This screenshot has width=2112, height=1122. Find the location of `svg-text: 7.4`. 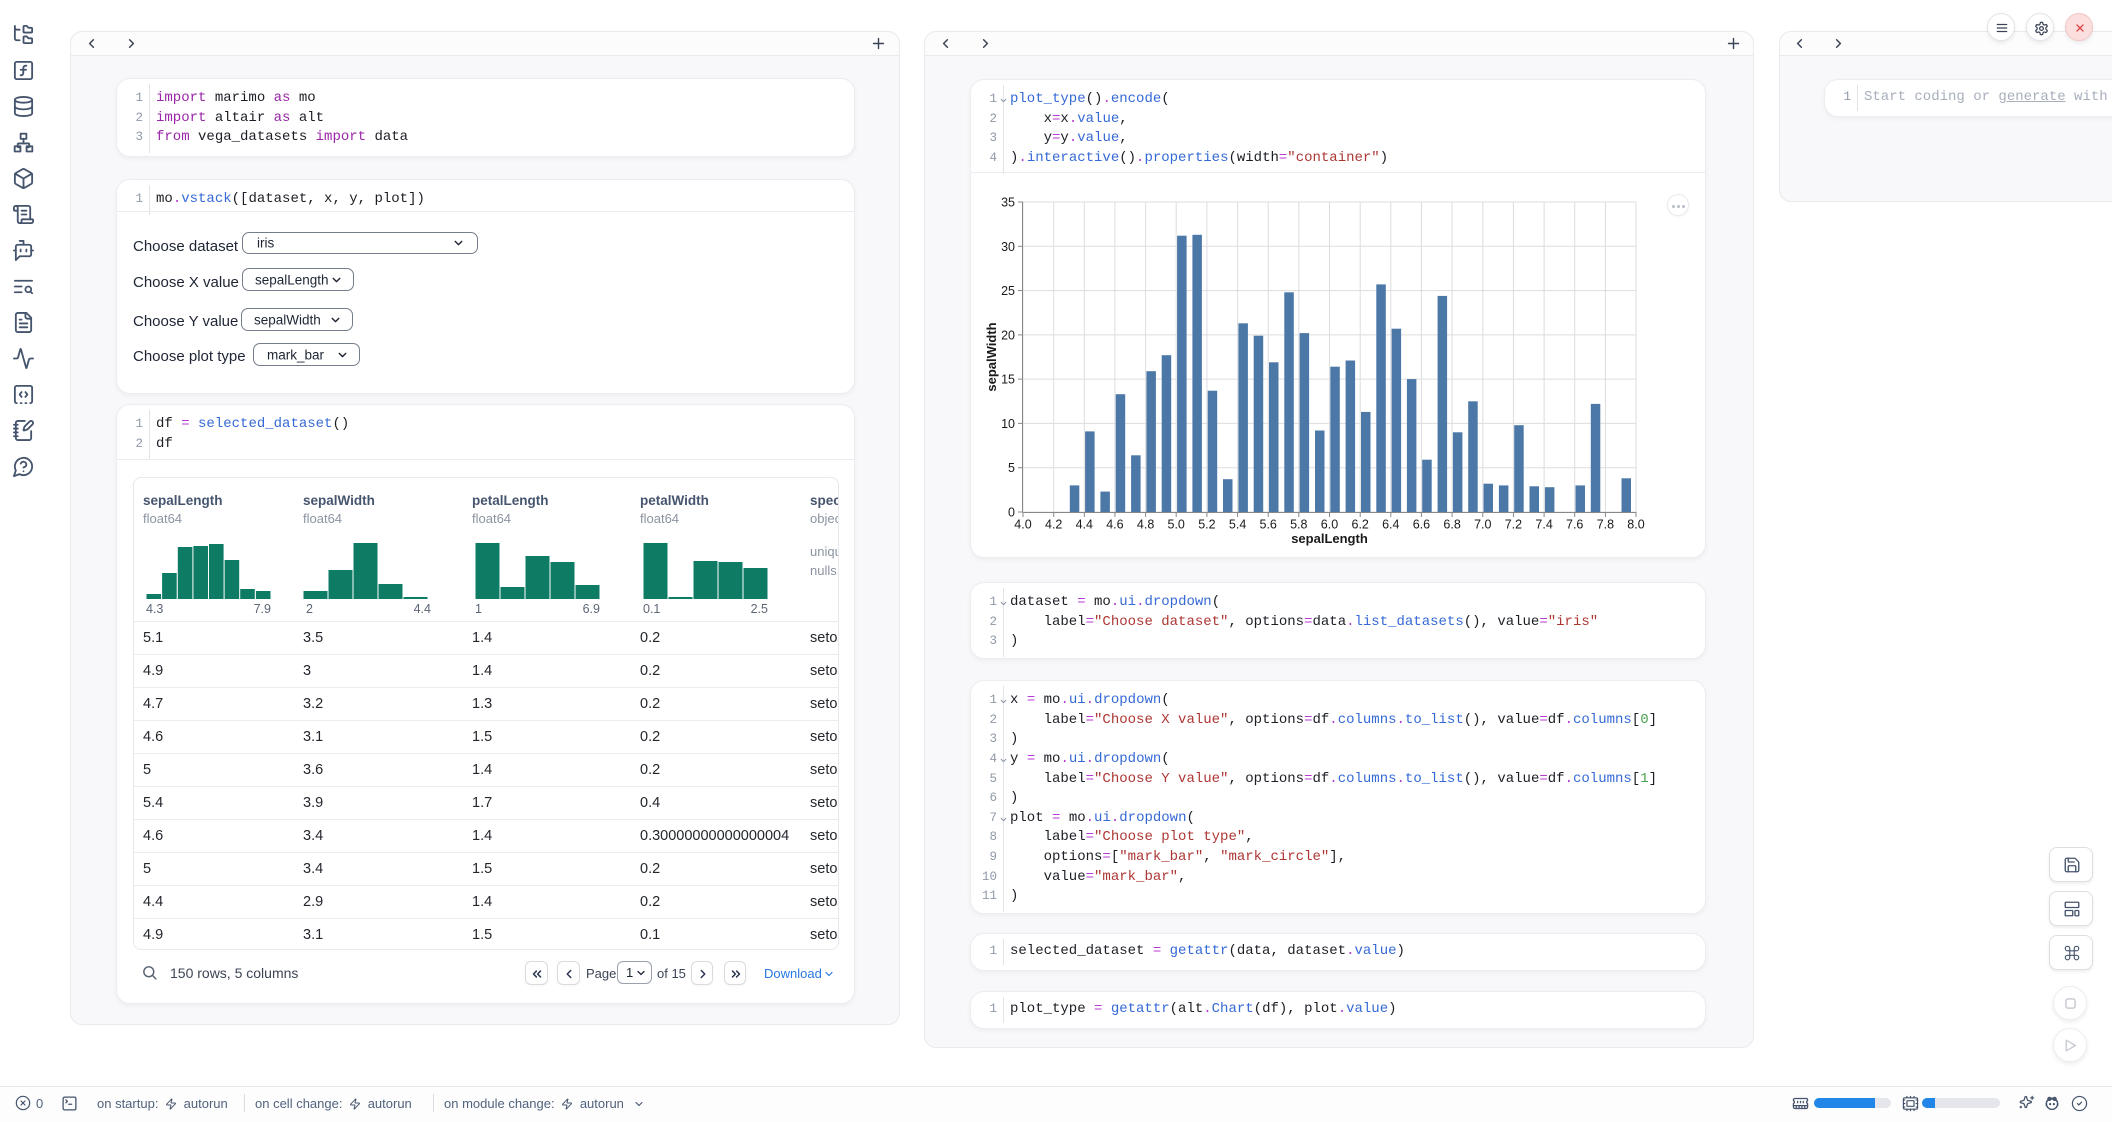

svg-text: 7.4 is located at coordinates (1543, 525).